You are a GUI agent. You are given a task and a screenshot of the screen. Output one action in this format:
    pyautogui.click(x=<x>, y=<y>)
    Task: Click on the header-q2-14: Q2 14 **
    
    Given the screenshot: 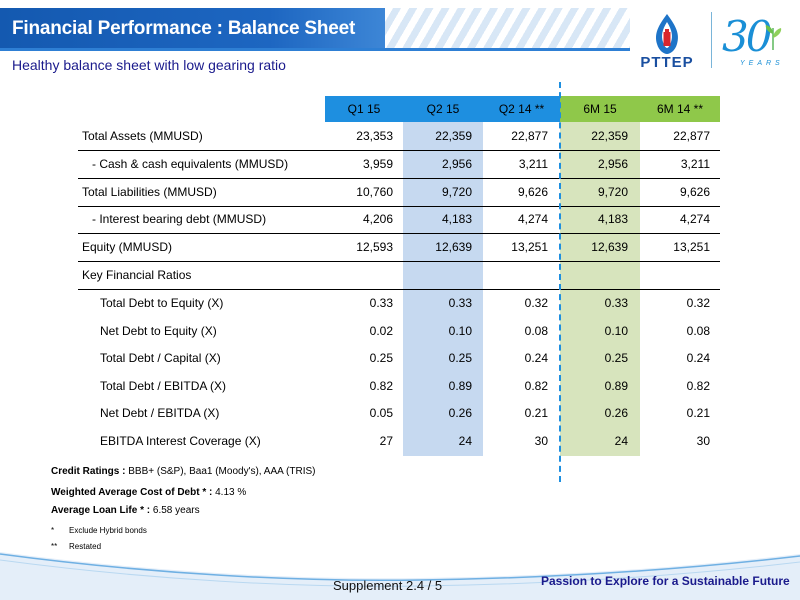 What is the action you would take?
    pyautogui.click(x=521, y=109)
    